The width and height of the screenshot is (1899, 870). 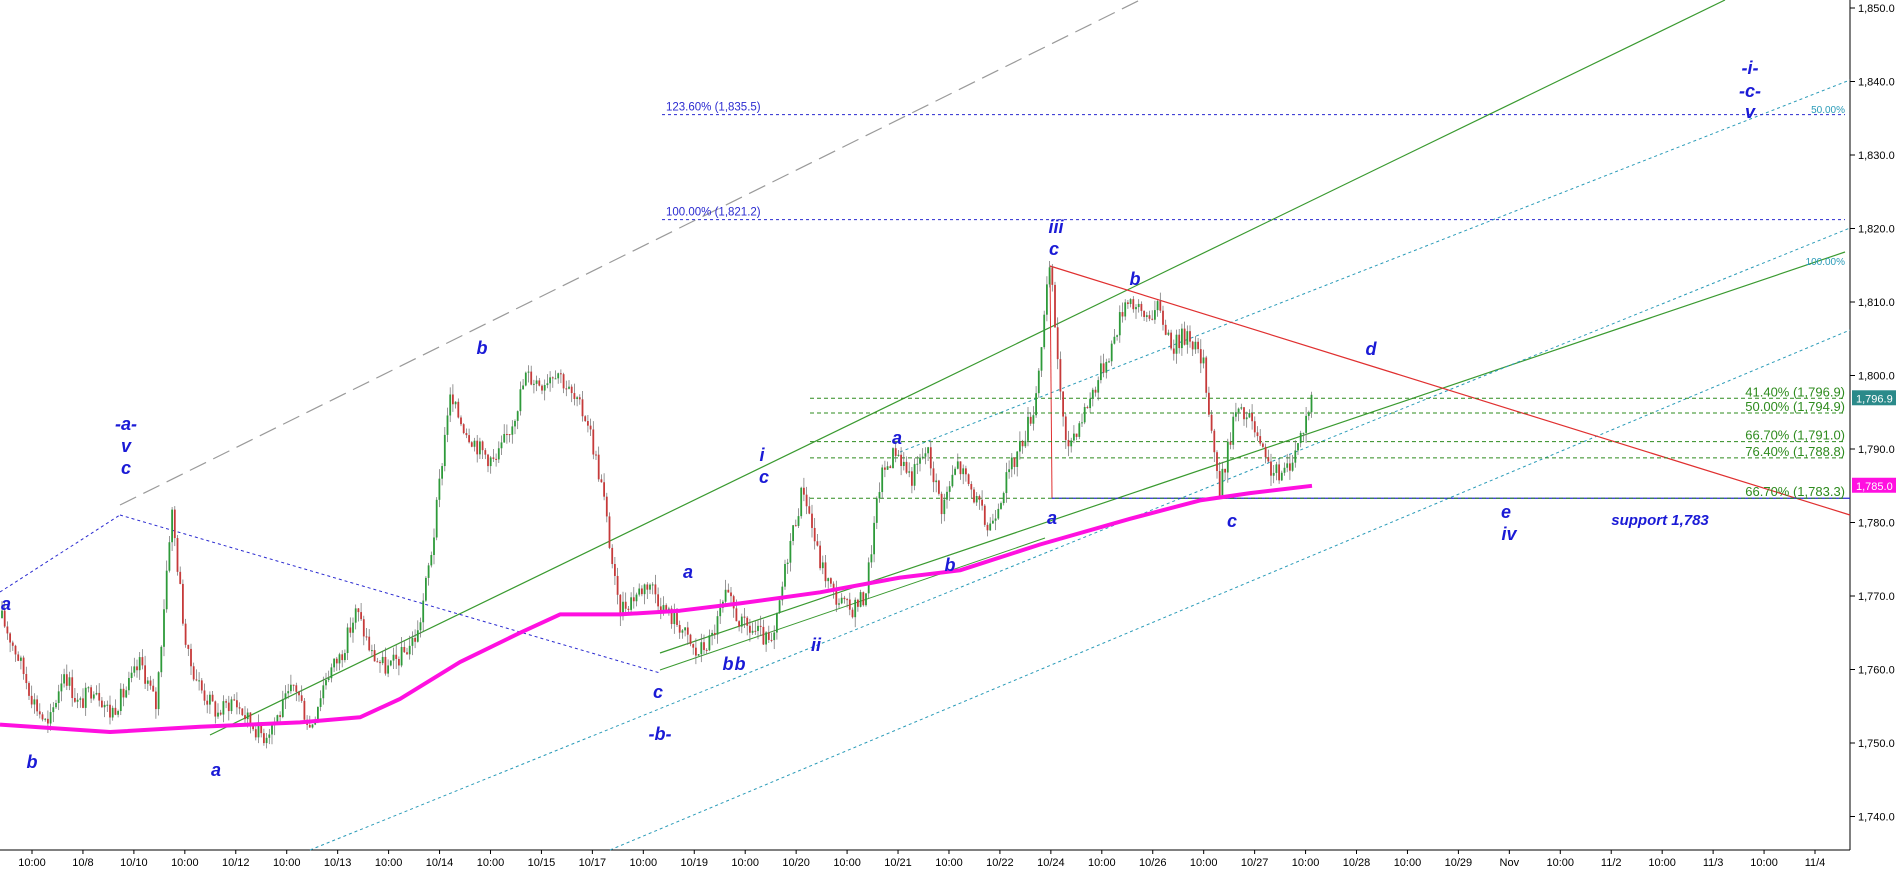 I want to click on x-tick-label: 10/13, so click(x=338, y=863).